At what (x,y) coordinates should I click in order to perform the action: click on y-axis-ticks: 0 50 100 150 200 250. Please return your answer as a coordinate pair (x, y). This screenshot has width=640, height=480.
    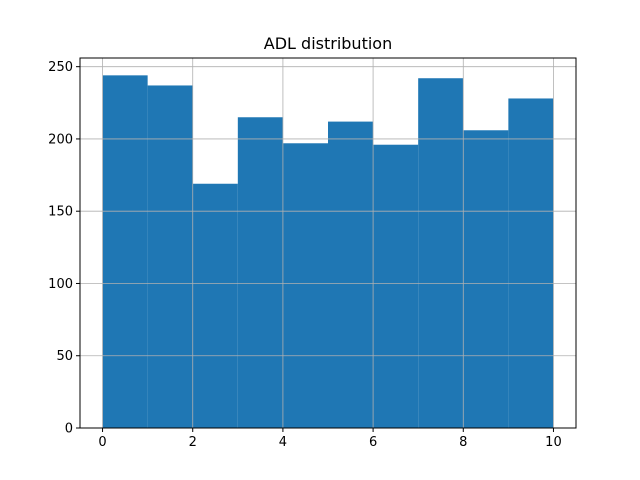
    Looking at the image, I should click on (64, 248).